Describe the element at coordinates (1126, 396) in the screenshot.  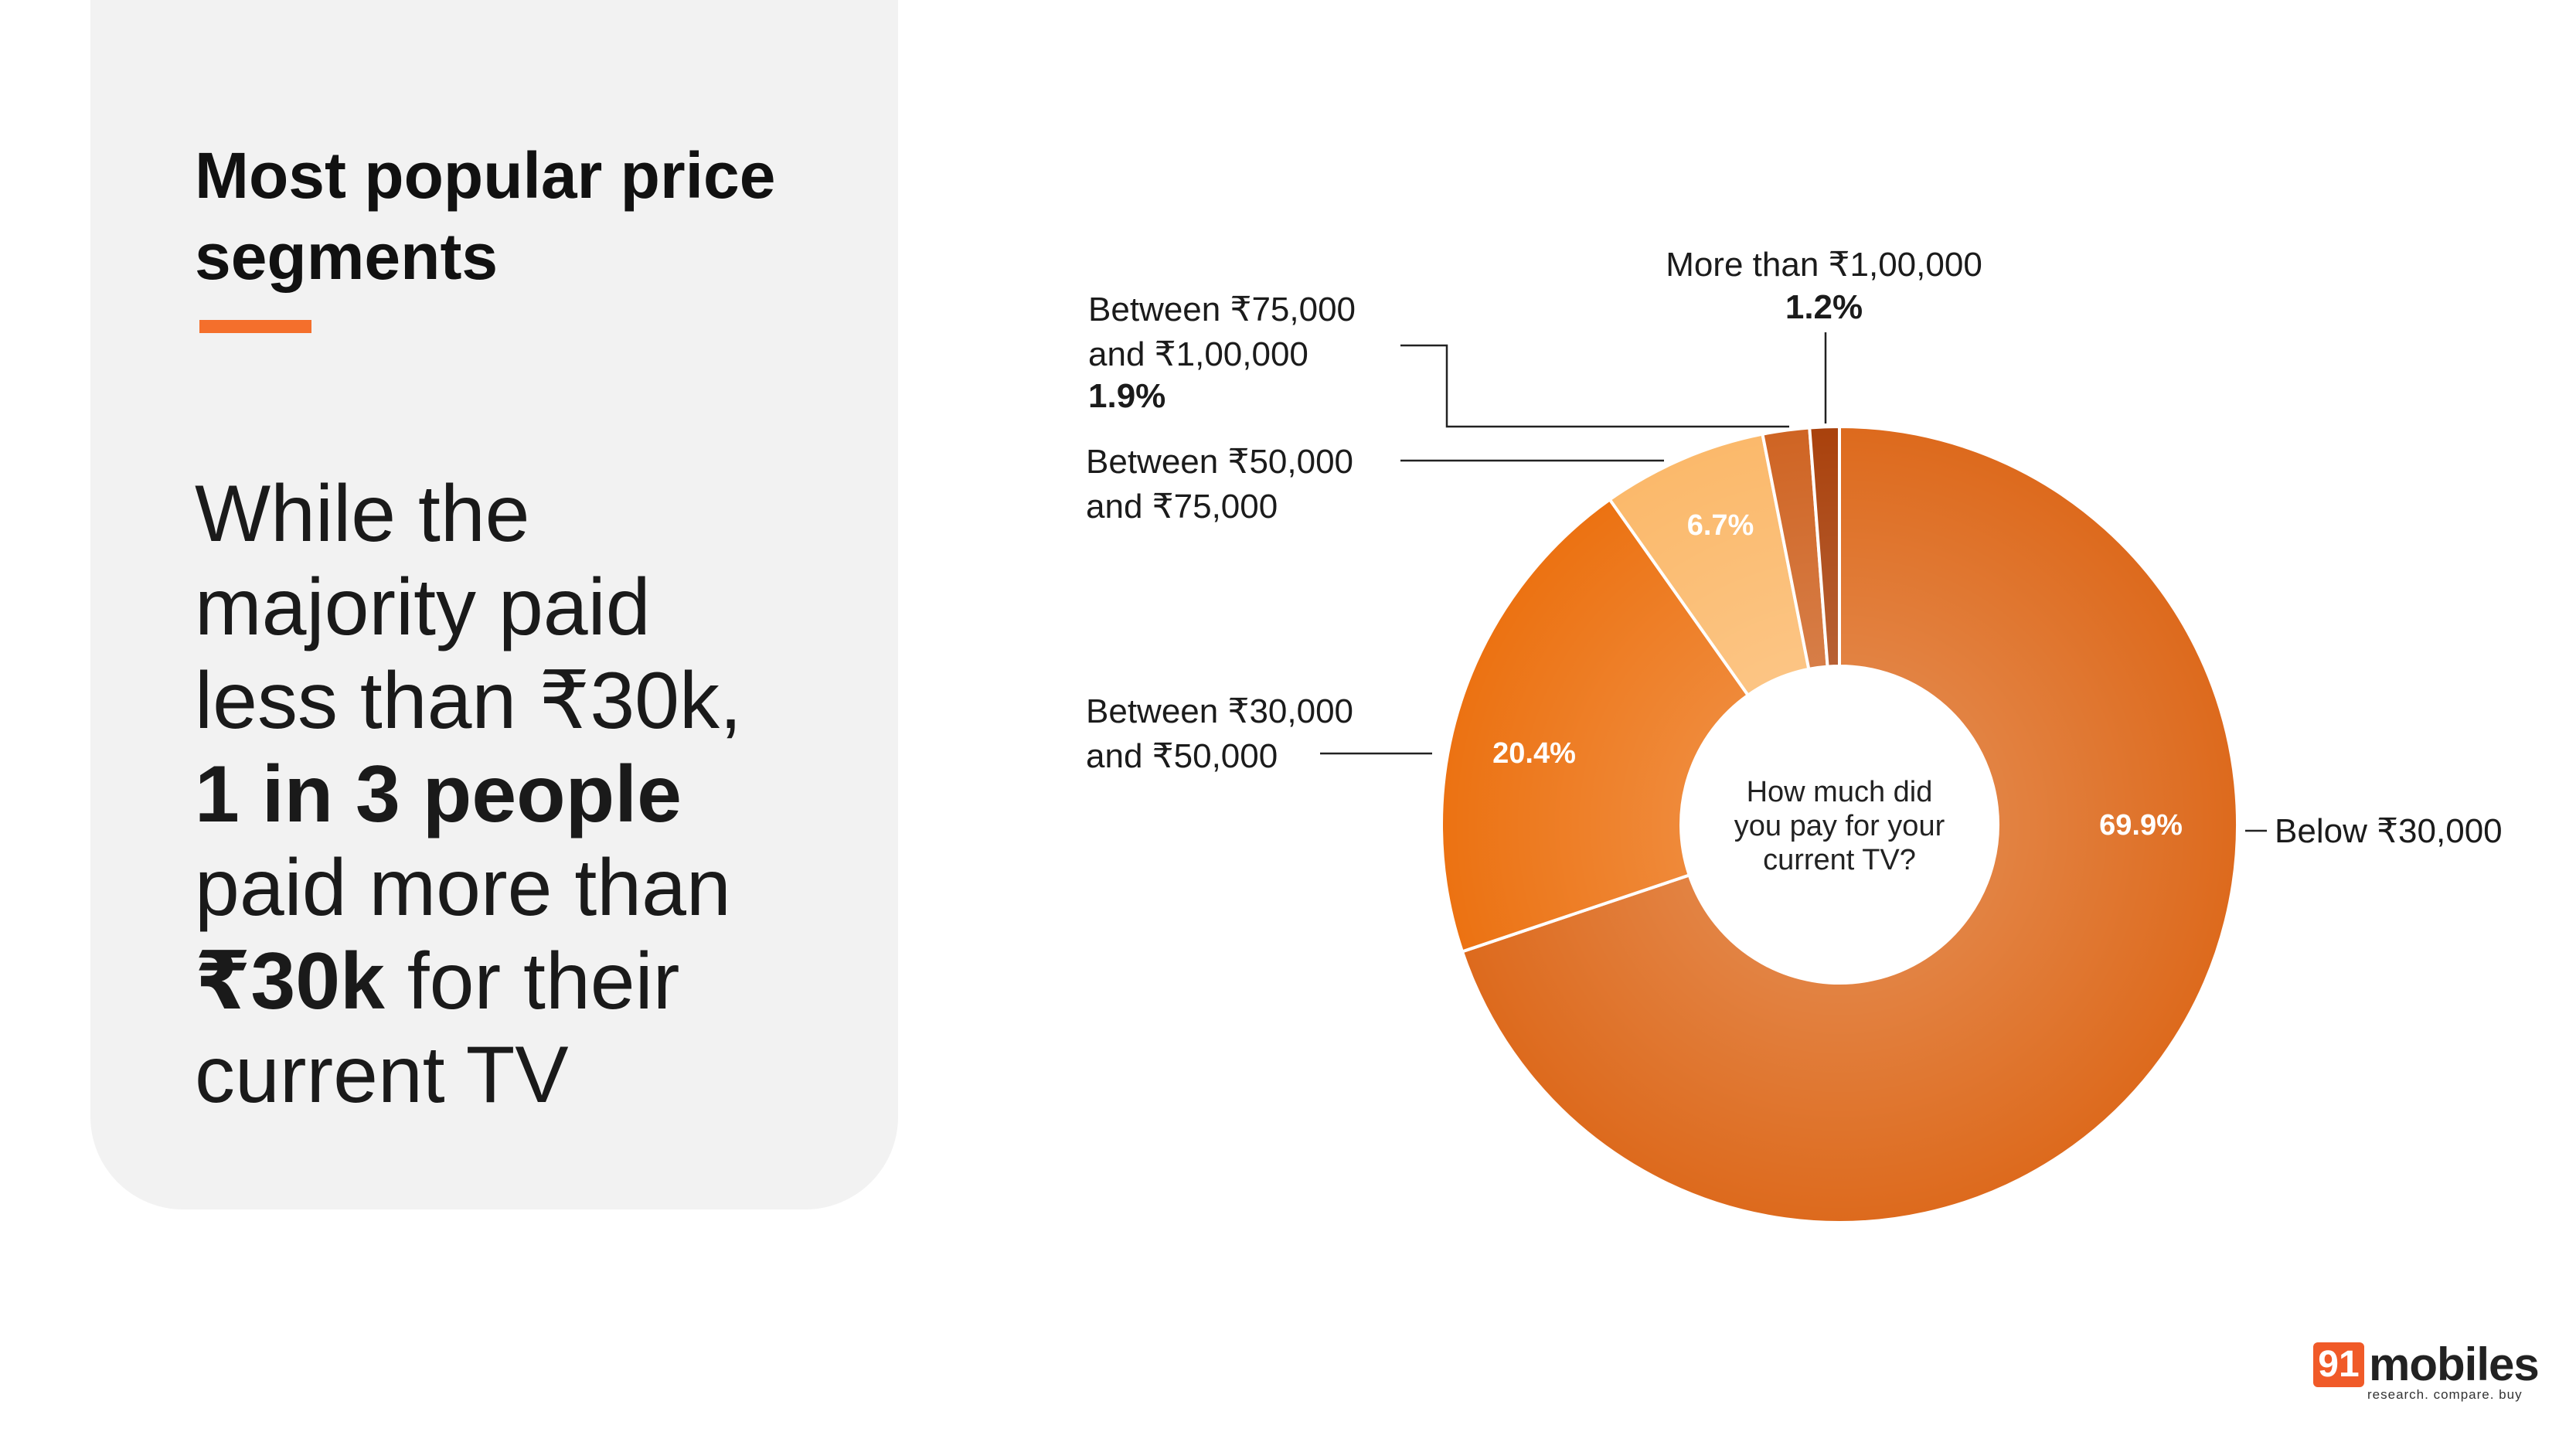
I see `slice-value-label: 1.9%` at that location.